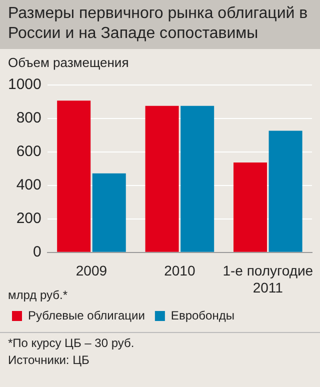  What do you see at coordinates (268, 279) in the screenshot?
I see `x-tick-label: 1-е полугодие 2011` at bounding box center [268, 279].